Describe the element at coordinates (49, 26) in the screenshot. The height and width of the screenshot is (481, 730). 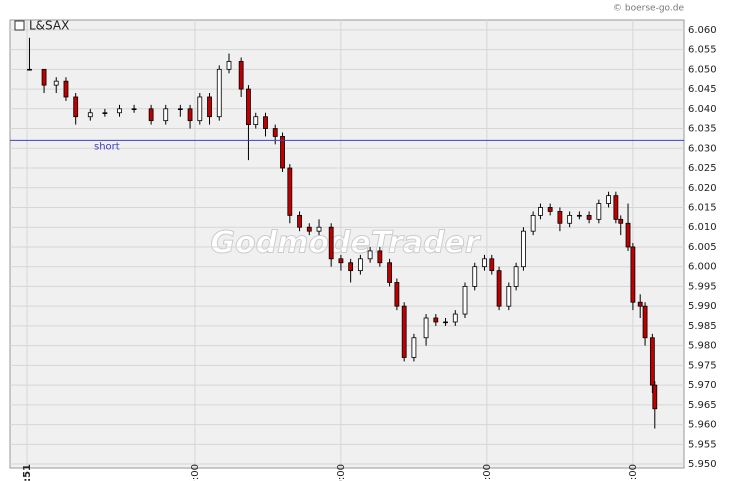
I see `chart-title: L&SAX` at that location.